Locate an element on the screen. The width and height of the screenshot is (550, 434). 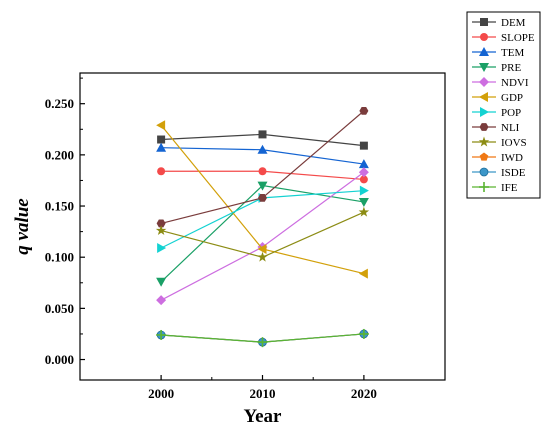
series-iovs is located at coordinates (262, 234).